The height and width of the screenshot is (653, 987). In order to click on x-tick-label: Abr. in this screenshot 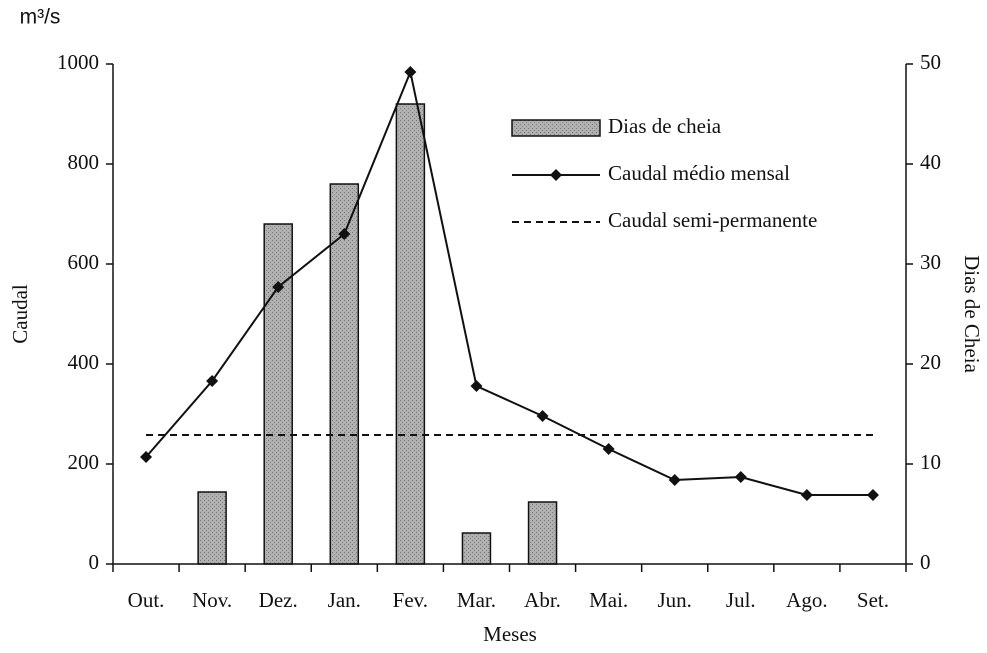, I will do `click(542, 600)`.